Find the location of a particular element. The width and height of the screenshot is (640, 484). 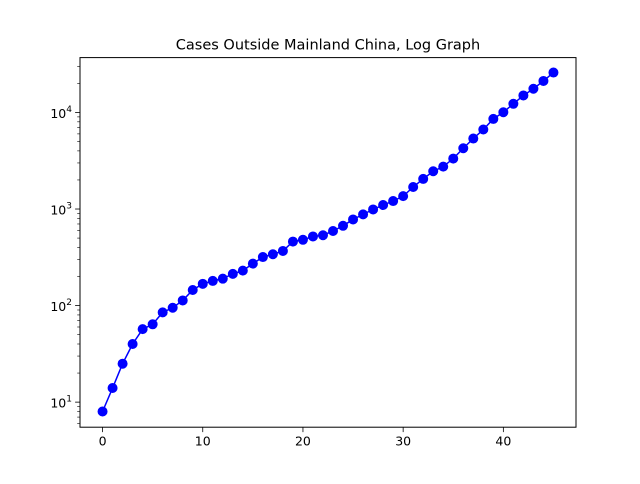

y-tick-label: 10⁴ is located at coordinates (61, 113).